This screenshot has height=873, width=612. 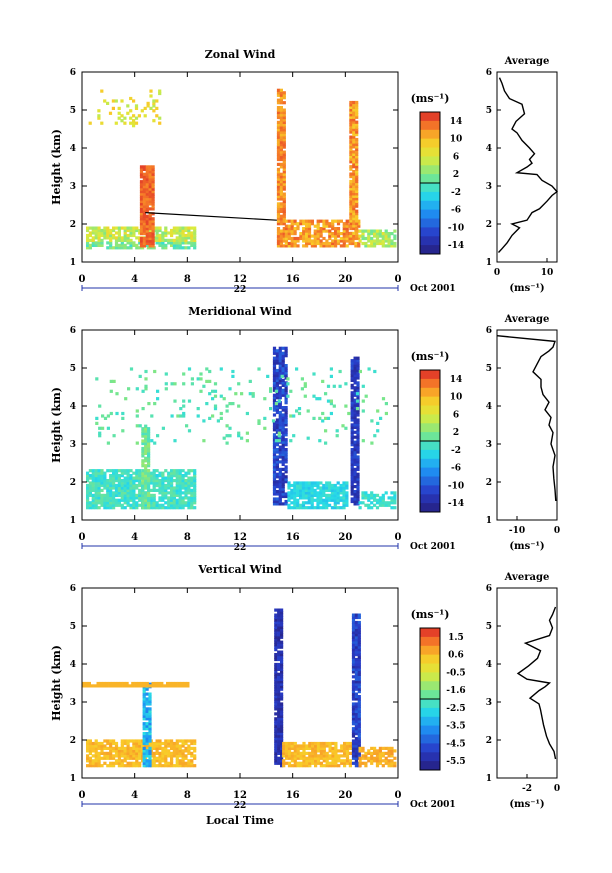 I want to click on x-tick-label: 0, so click(x=82, y=795).